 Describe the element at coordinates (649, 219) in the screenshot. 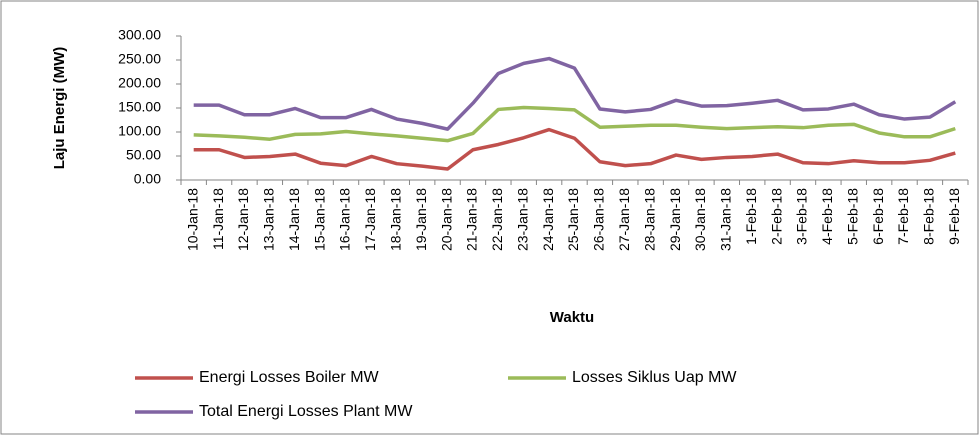

I see `x-tick-label: 28-Jan-18` at that location.